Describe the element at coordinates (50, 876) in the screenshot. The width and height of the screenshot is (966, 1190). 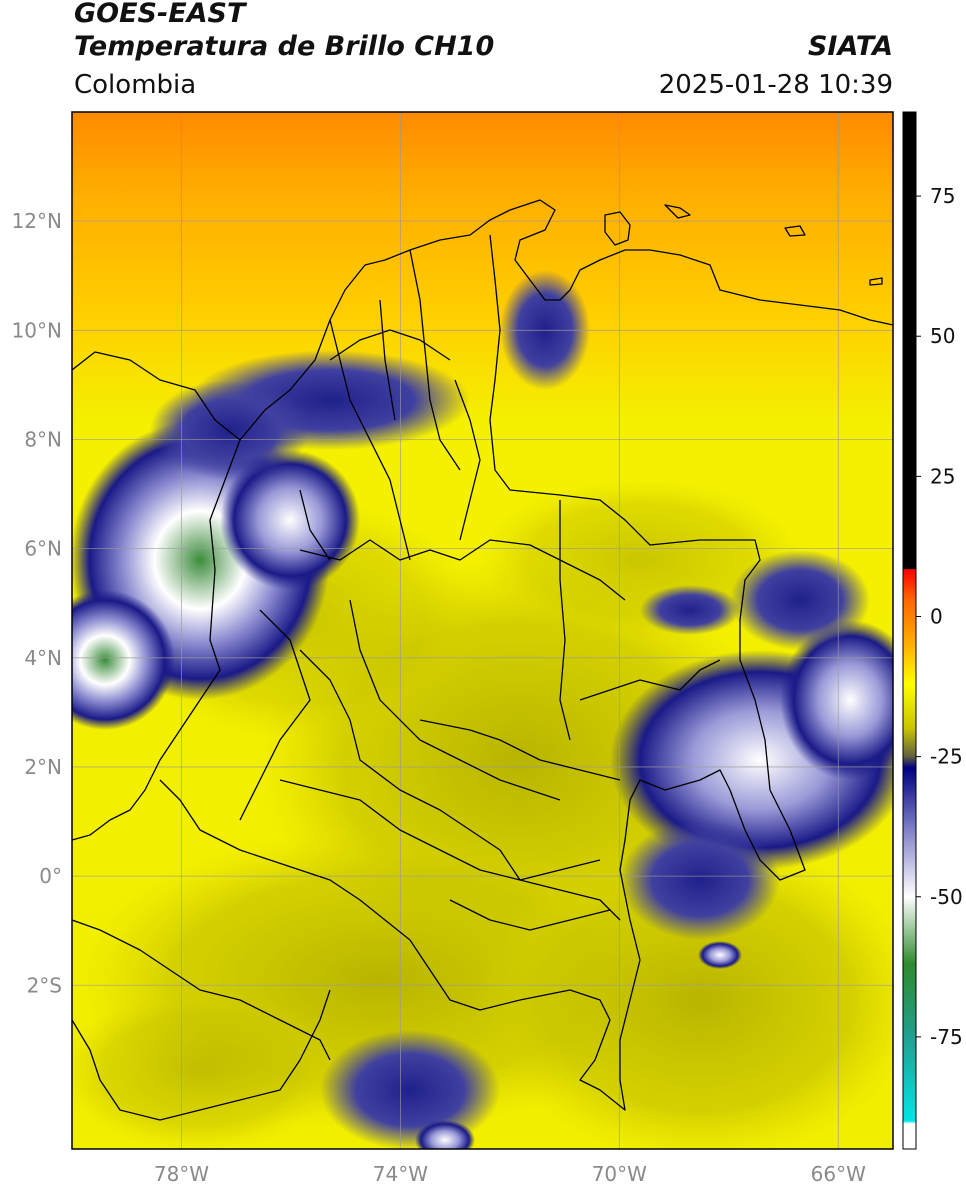
I see `lat-tick-label: 0°` at that location.